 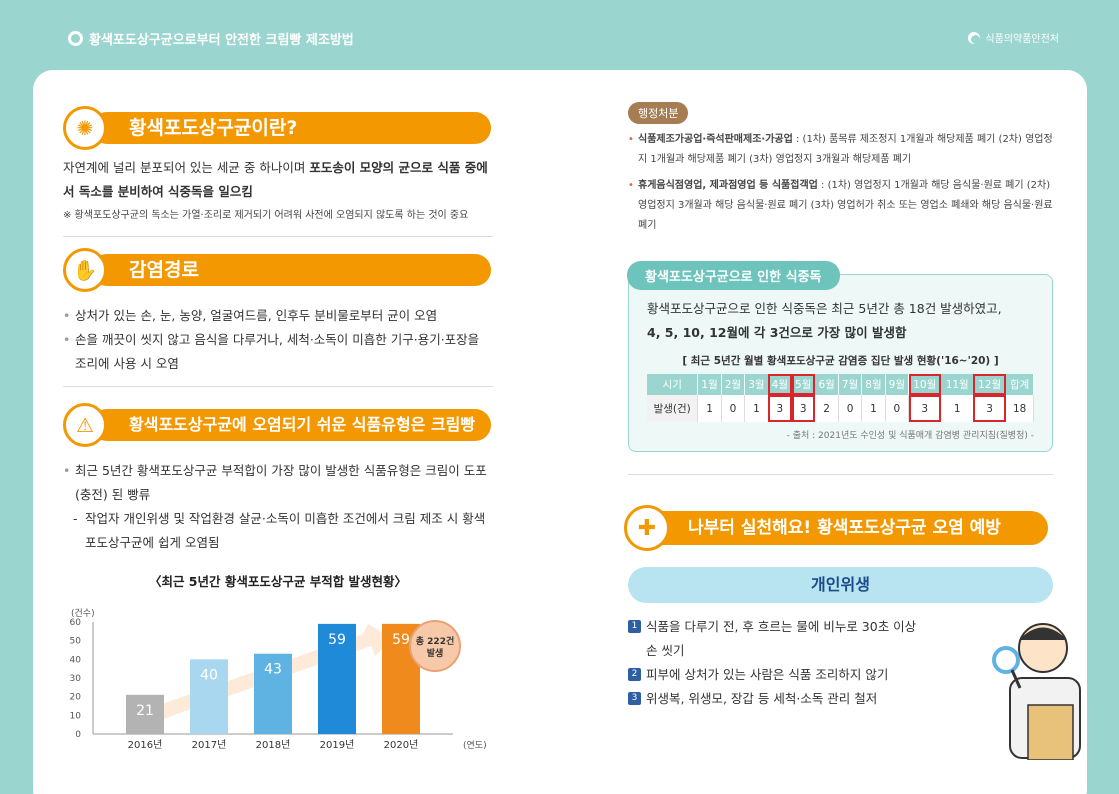 What do you see at coordinates (76, 642) in the screenshot?
I see `y-tick-label: 50` at bounding box center [76, 642].